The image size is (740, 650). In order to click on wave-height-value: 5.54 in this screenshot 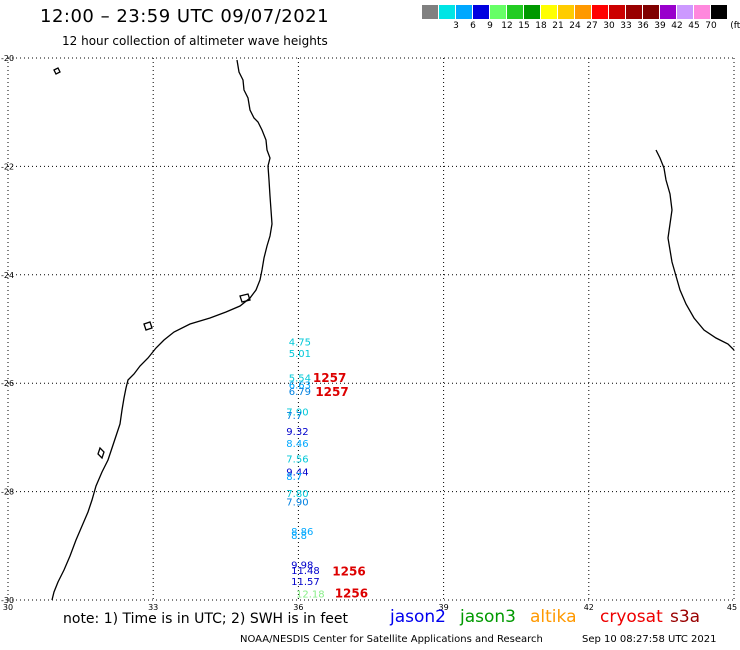, I will do `click(300, 379)`.